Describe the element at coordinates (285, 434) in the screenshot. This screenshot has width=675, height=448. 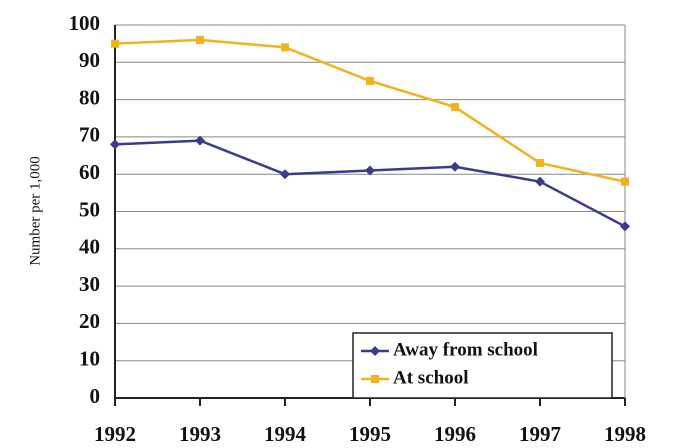
I see `x-tick-label: 1994` at that location.